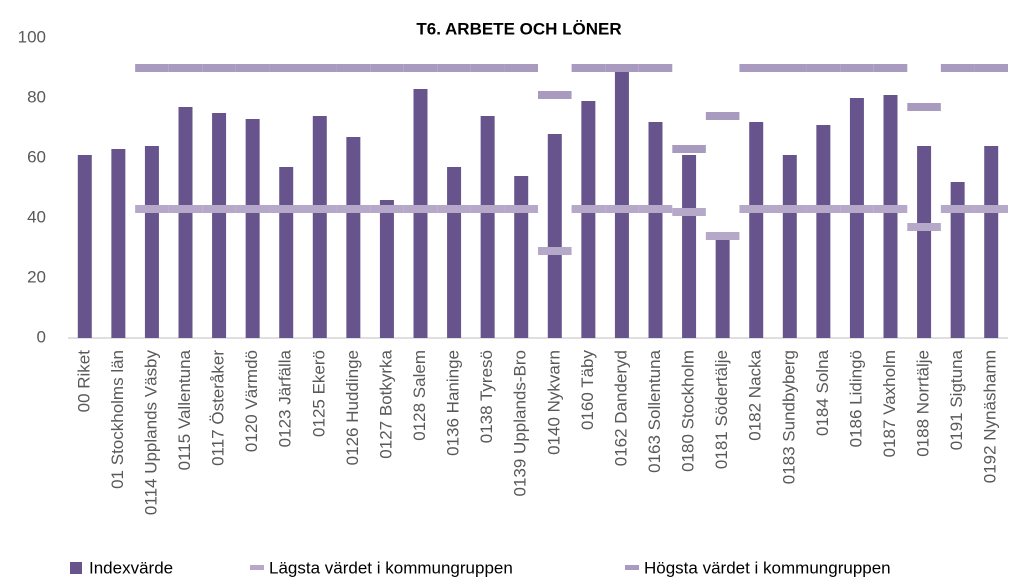 Image resolution: width=1010 pixels, height=585 pixels. What do you see at coordinates (150, 433) in the screenshot?
I see `x-tick-label: 0114 Upplands Väsby` at bounding box center [150, 433].